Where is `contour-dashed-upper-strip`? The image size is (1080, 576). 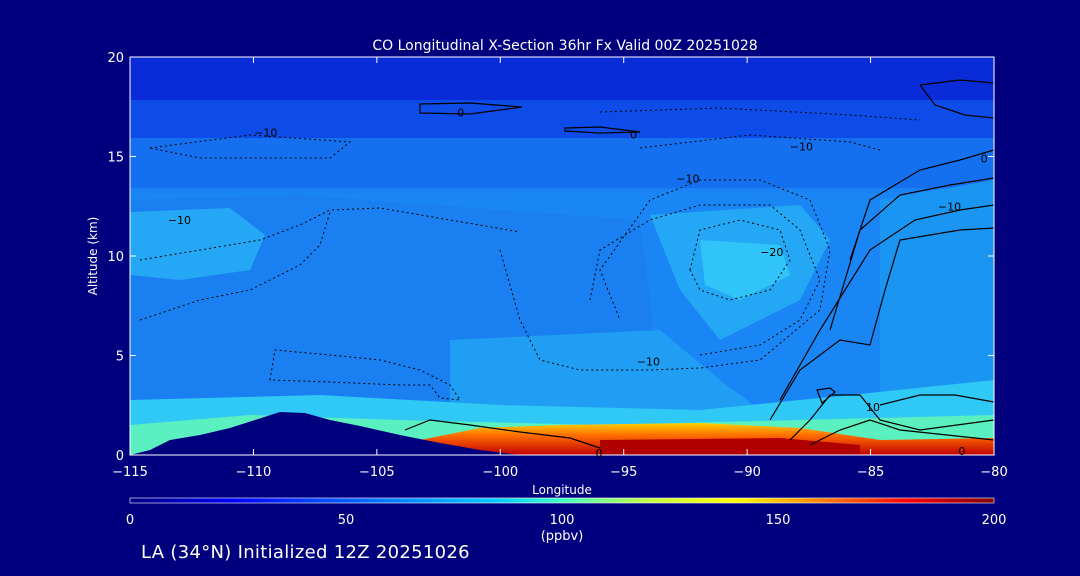 contour-dashed-upper-strip is located at coordinates (760, 114).